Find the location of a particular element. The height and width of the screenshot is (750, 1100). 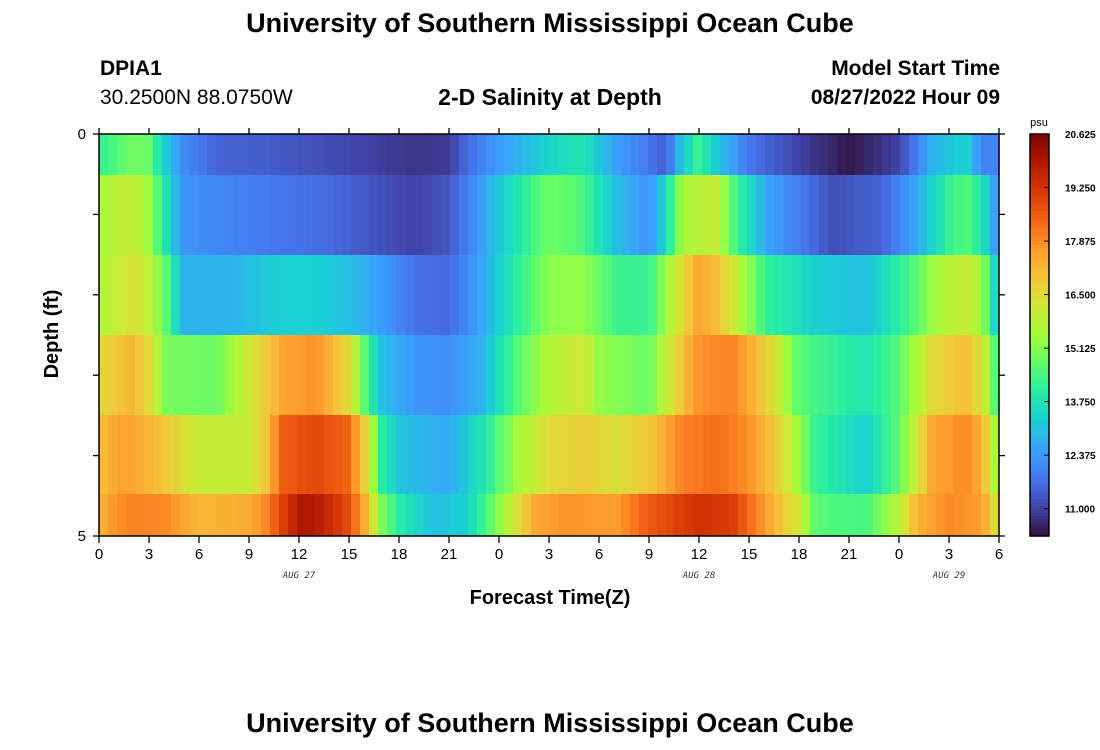

model-start-value: 08/27/2022 Hour 09 is located at coordinates (905, 97).